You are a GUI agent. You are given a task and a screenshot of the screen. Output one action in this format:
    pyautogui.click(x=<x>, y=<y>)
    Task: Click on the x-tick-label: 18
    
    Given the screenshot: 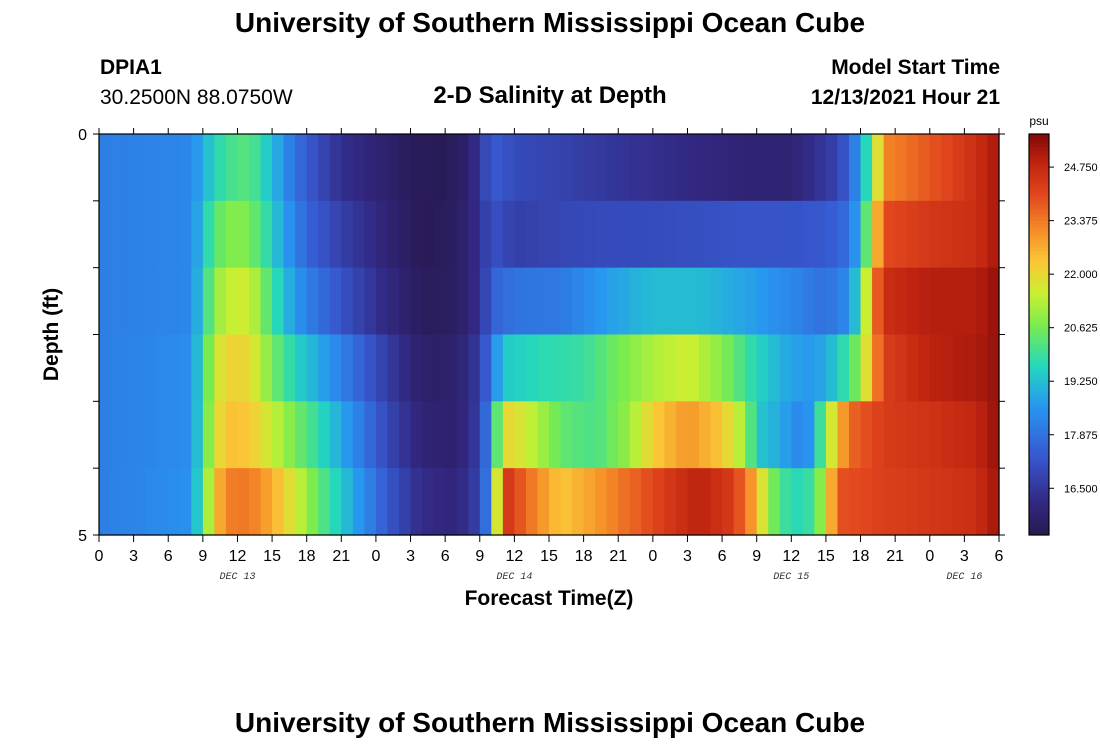 What is the action you would take?
    pyautogui.click(x=861, y=556)
    